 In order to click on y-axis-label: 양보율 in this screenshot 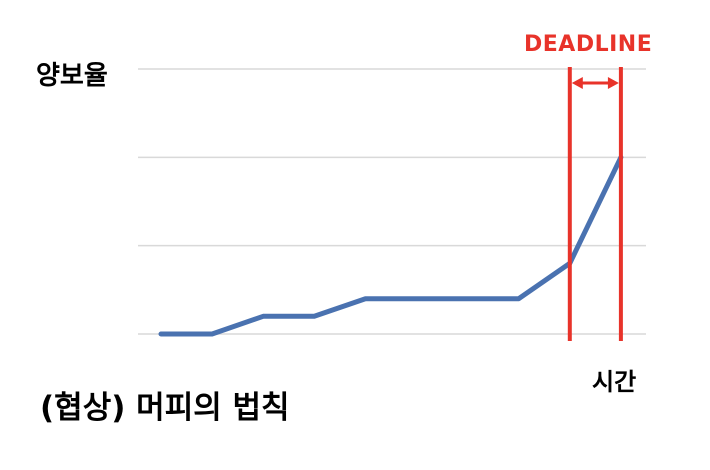, I will do `click(72, 76)`.